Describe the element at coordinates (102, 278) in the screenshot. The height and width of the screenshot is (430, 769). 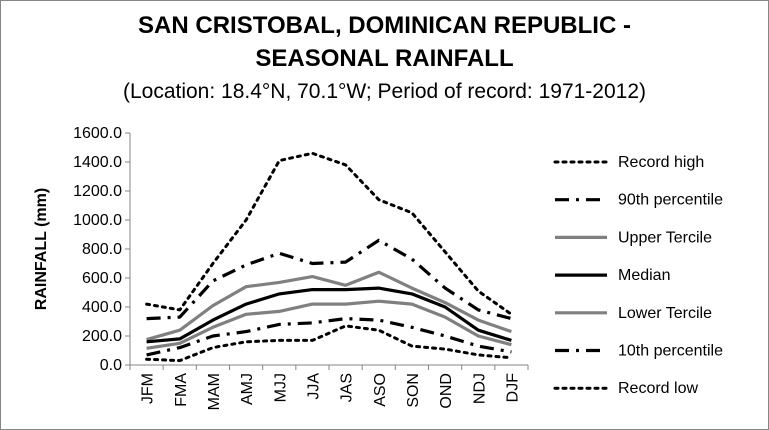
I see `y-tick-label: 600.0` at that location.